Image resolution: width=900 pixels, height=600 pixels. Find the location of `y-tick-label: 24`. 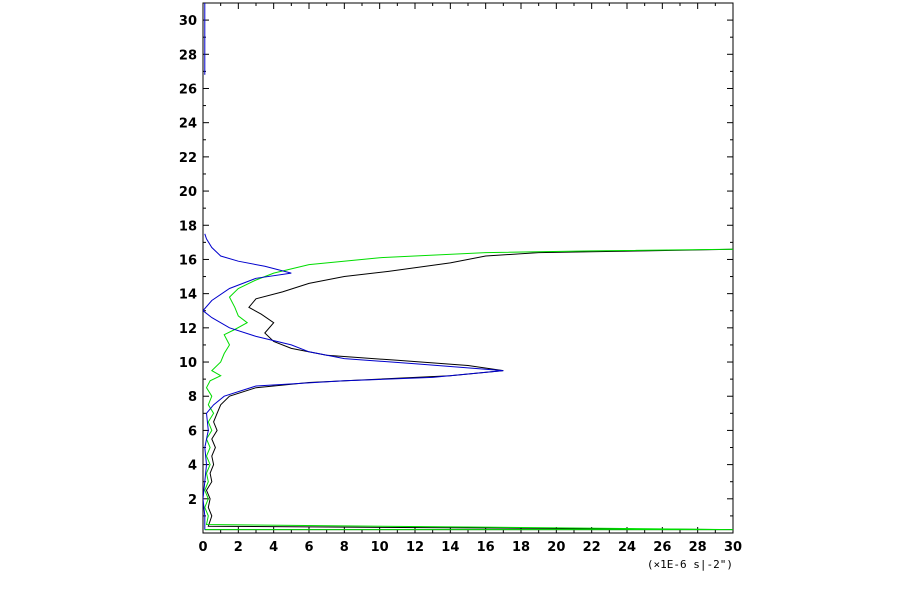

y-tick-label: 24 is located at coordinates (188, 124).